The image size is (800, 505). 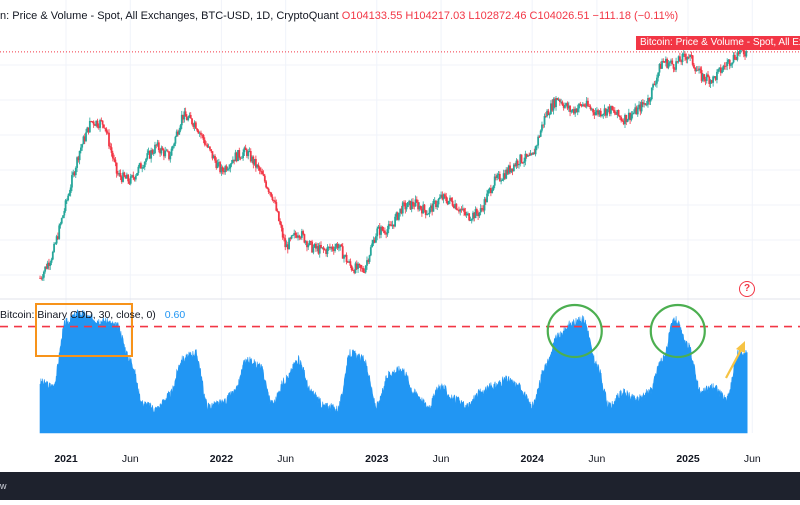 I want to click on indicator-legend: Bitcoin: Binary CDD, 30, close, 0) 0.60, so click(x=92, y=315).